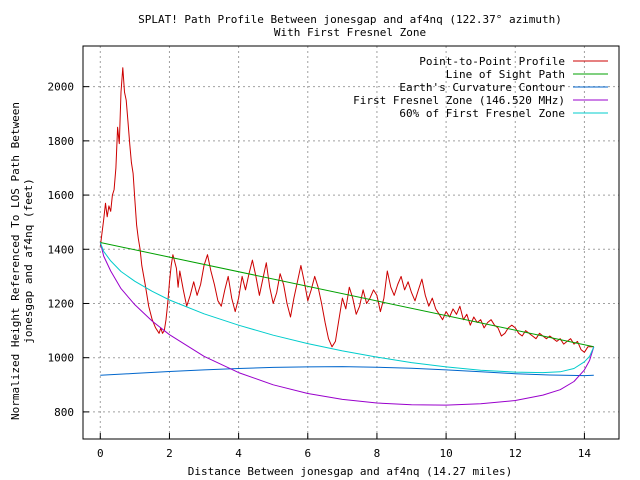  I want to click on x-tick-label: 8, so click(377, 453).